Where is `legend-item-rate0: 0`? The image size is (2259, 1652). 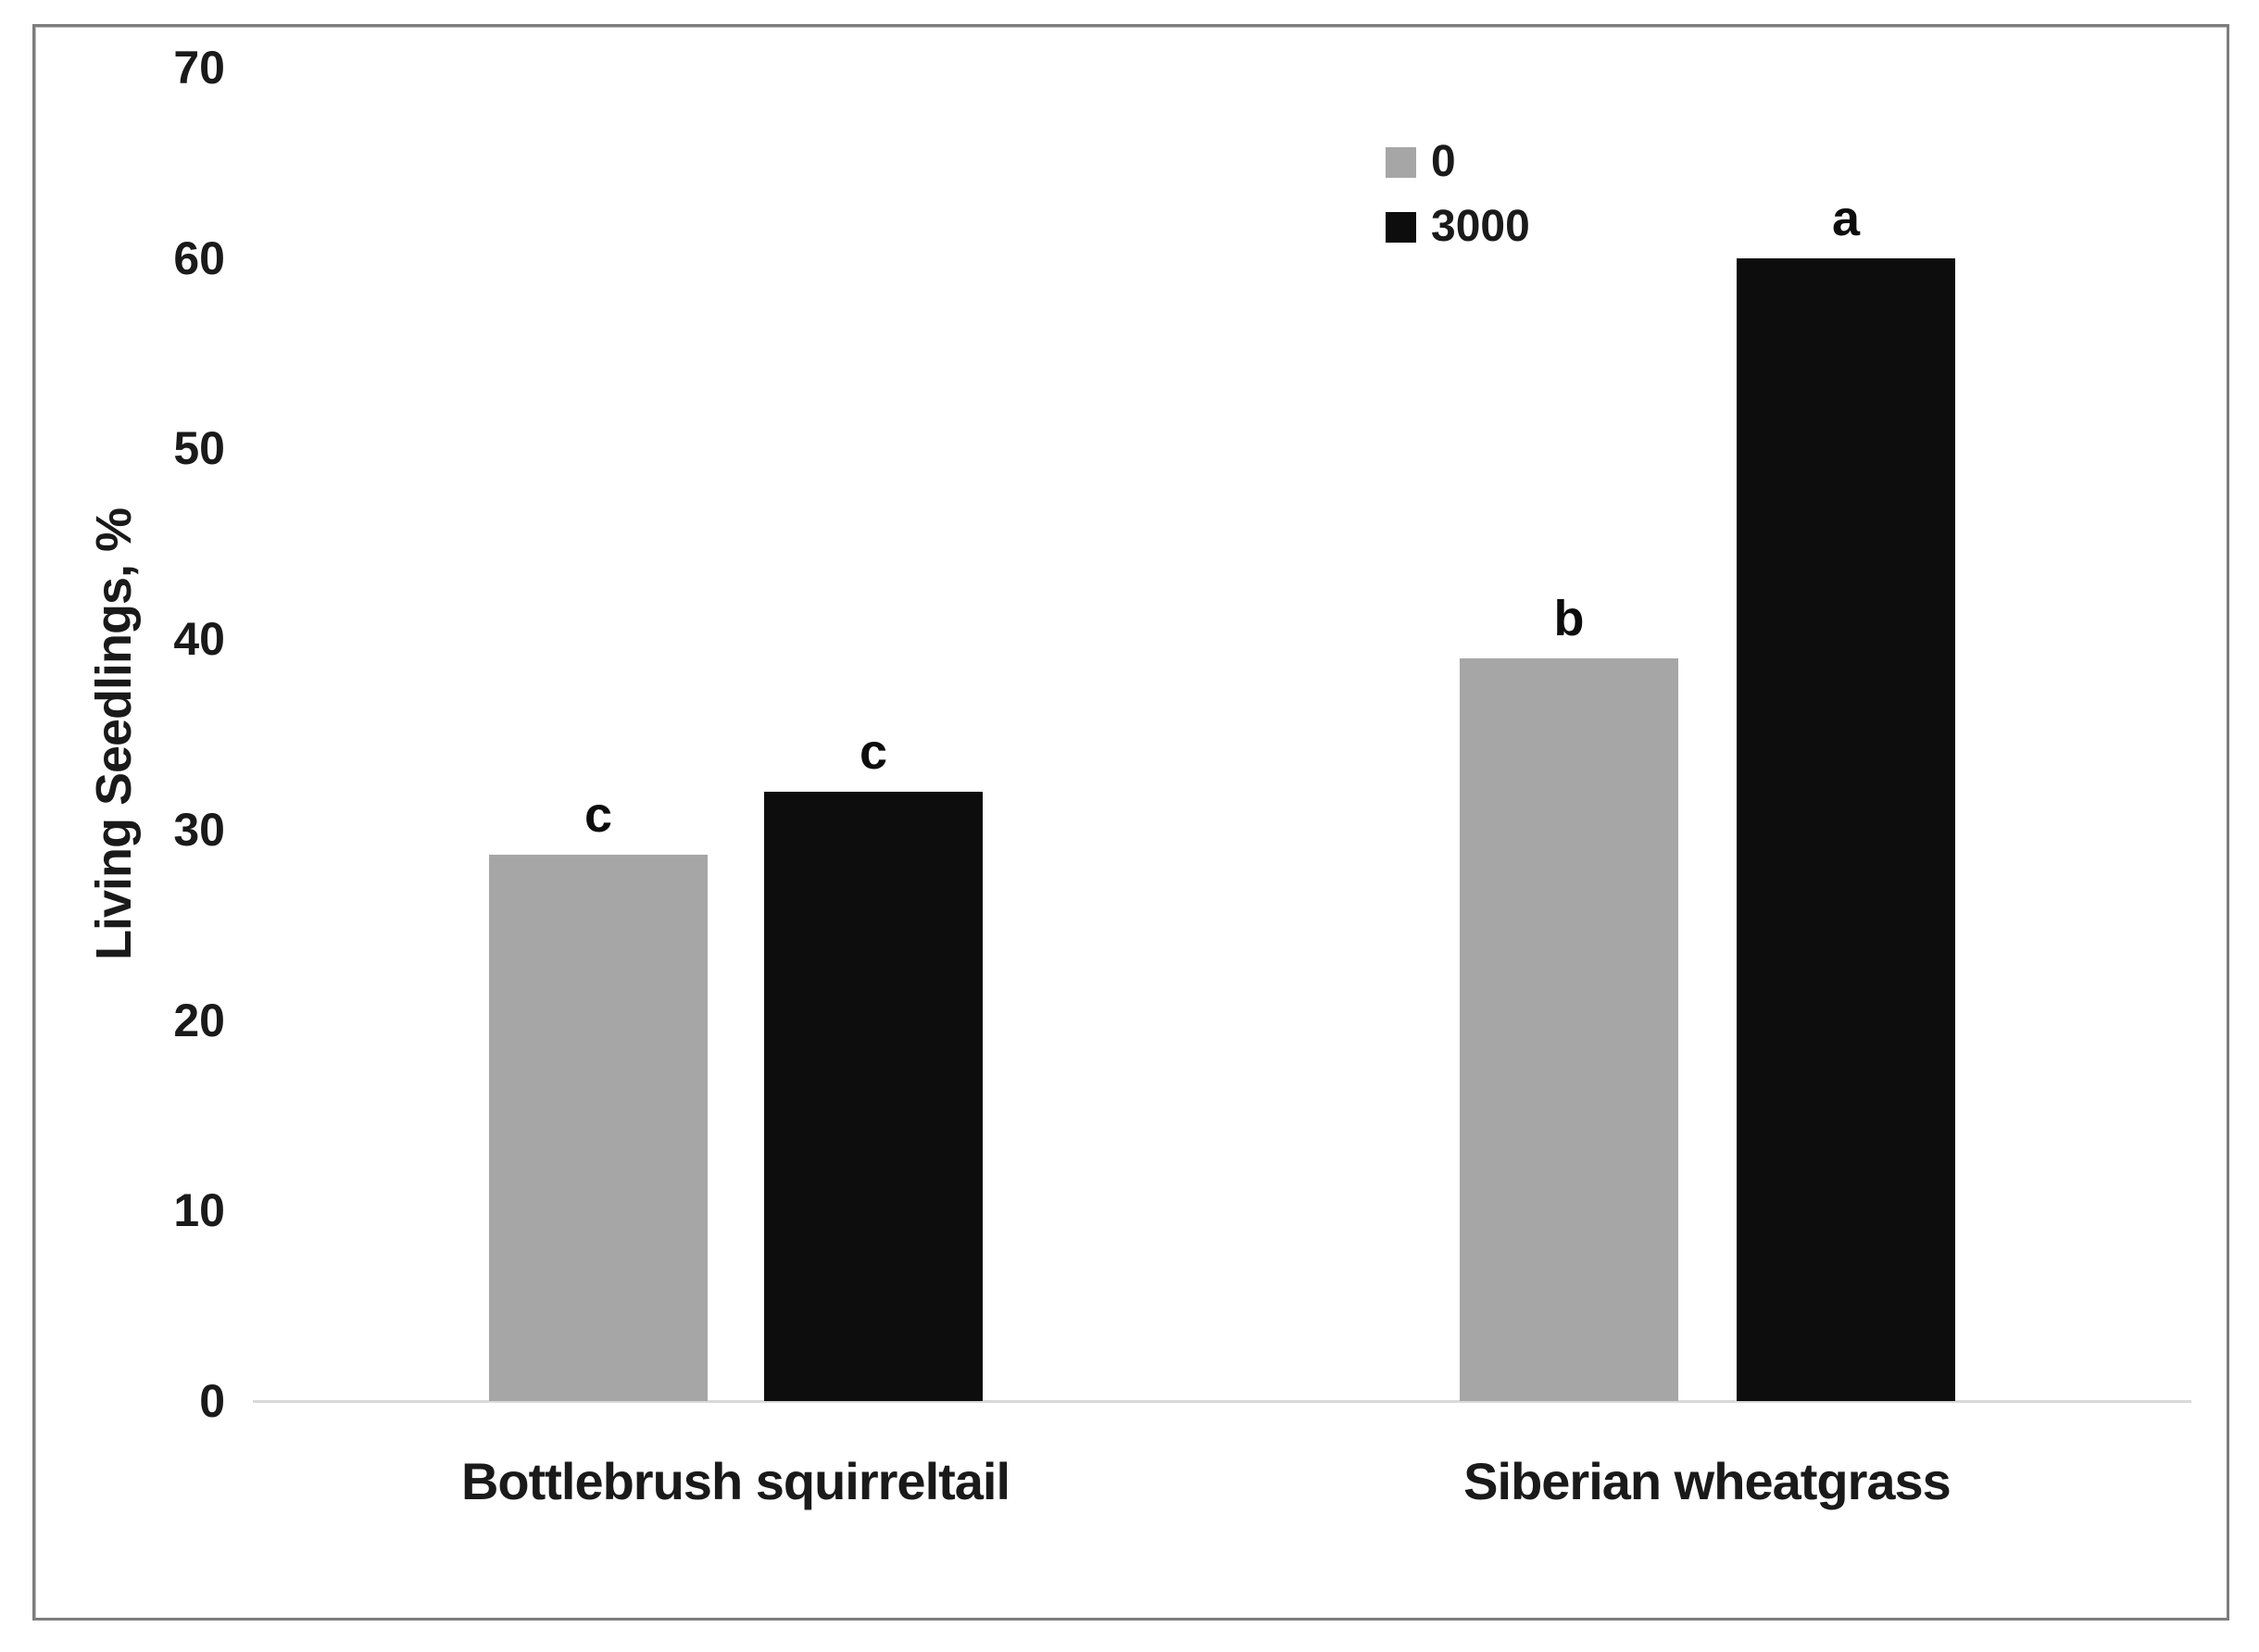 legend-item-rate0: 0 is located at coordinates (1458, 162).